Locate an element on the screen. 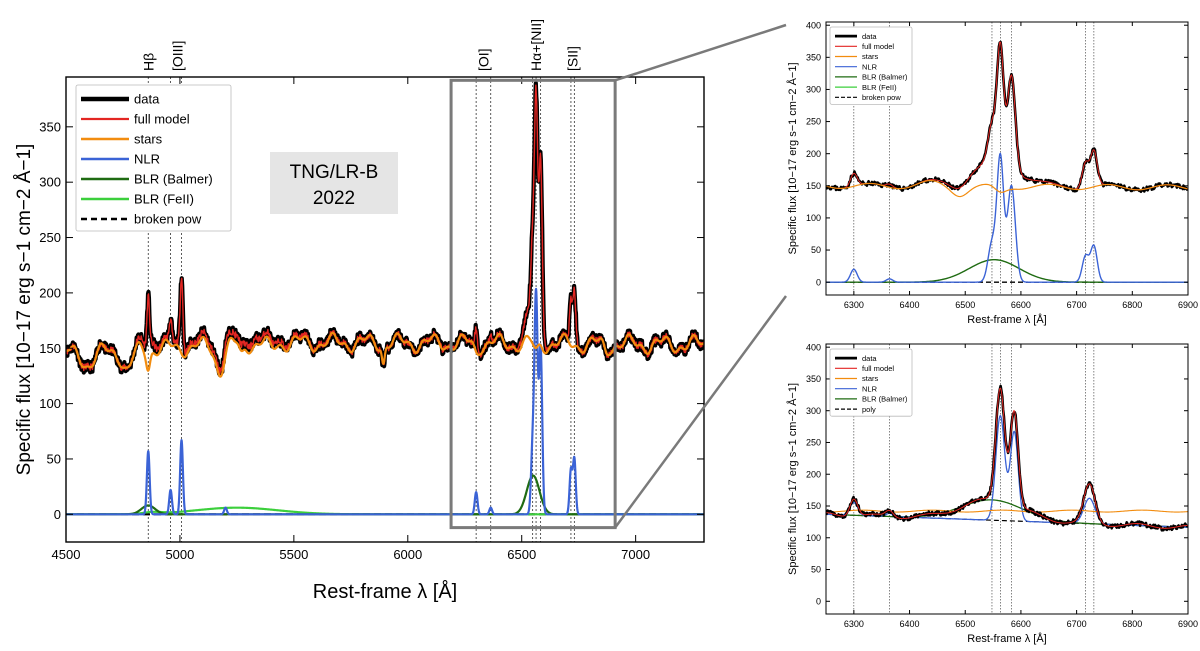 Image resolution: width=1200 pixels, height=651 pixels. emission-line-label: Hα+[NII] is located at coordinates (536, 45).